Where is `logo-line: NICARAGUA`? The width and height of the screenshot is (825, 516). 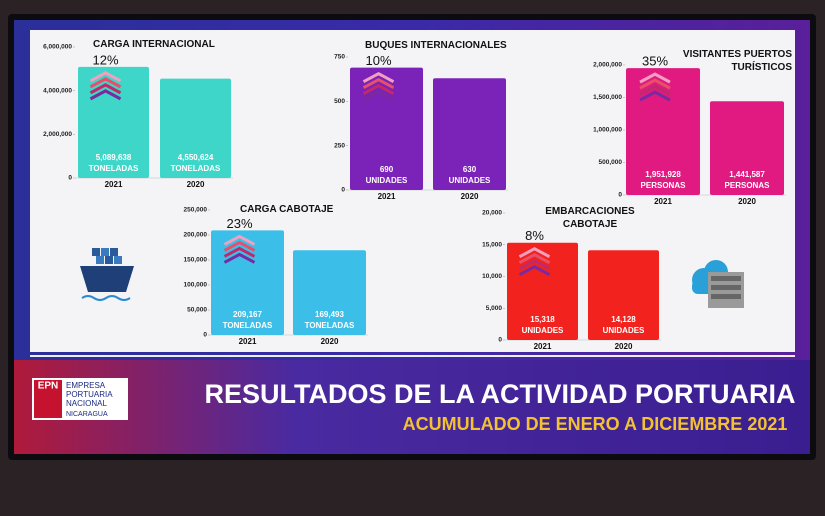 logo-line: NICARAGUA is located at coordinates (87, 414).